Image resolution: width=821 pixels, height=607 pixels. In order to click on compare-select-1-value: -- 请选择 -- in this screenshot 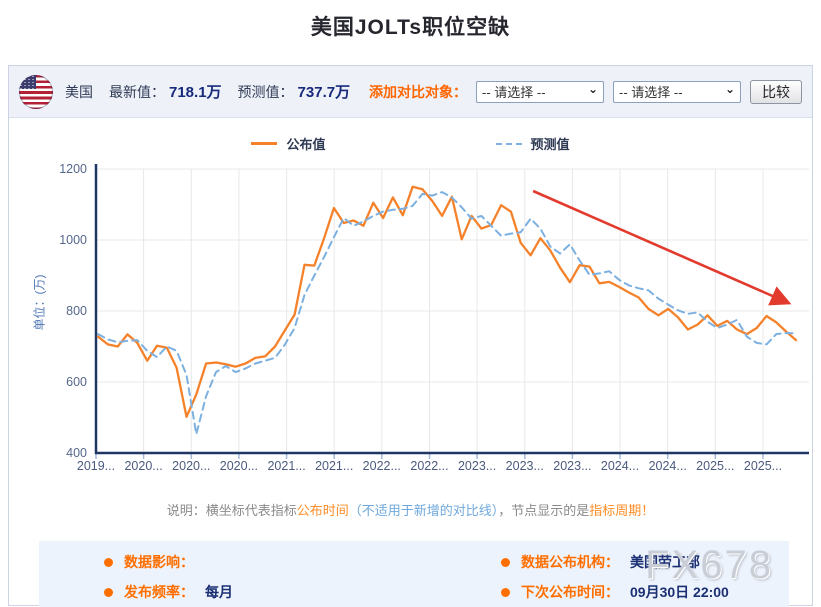, I will do `click(514, 92)`.